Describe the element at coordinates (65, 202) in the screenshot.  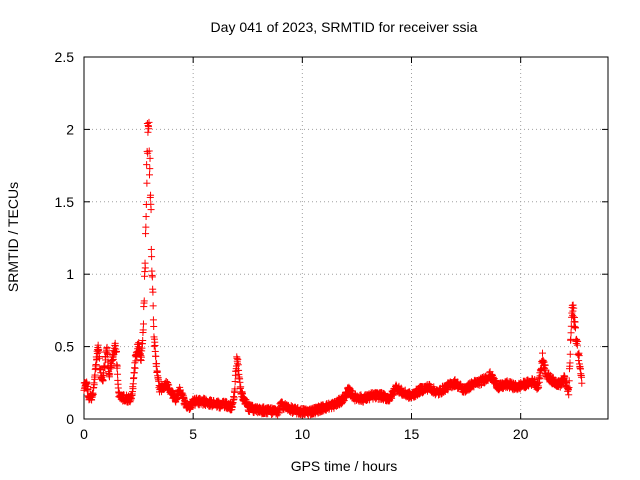
I see `y-tick-label: 1.5` at that location.